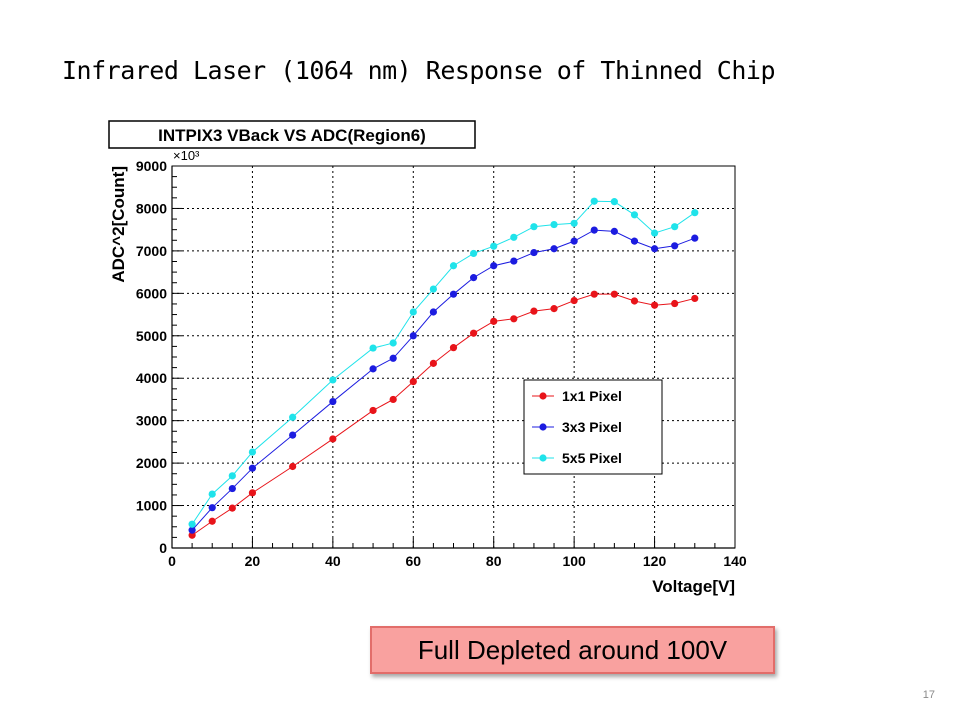 The width and height of the screenshot is (960, 720). Describe the element at coordinates (655, 561) in the screenshot. I see `x-tick-label: 120` at that location.